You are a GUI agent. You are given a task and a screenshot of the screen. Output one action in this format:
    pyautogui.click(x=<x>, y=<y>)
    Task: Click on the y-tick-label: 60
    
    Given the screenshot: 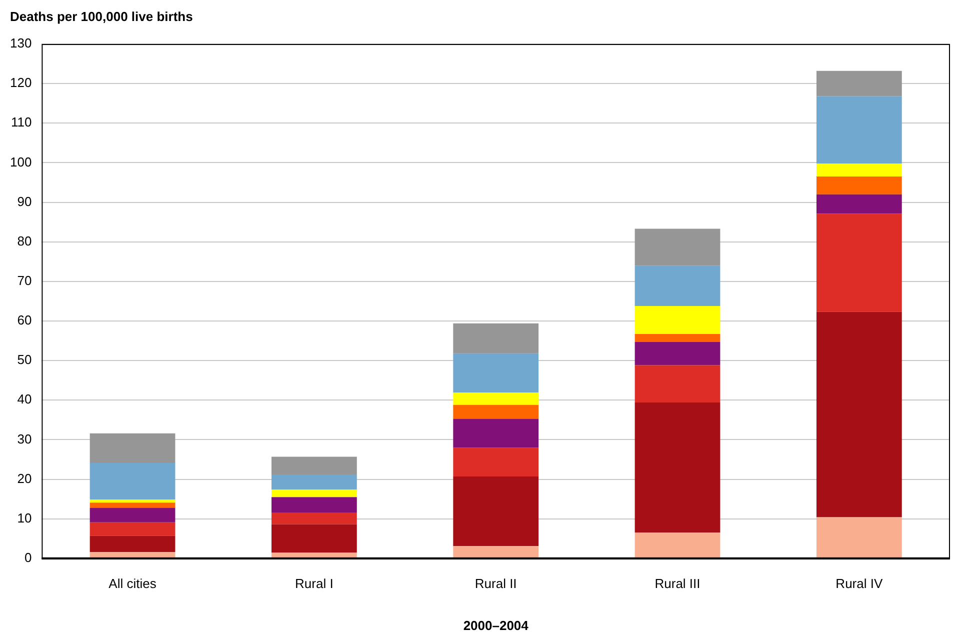 What is the action you would take?
    pyautogui.click(x=24, y=320)
    